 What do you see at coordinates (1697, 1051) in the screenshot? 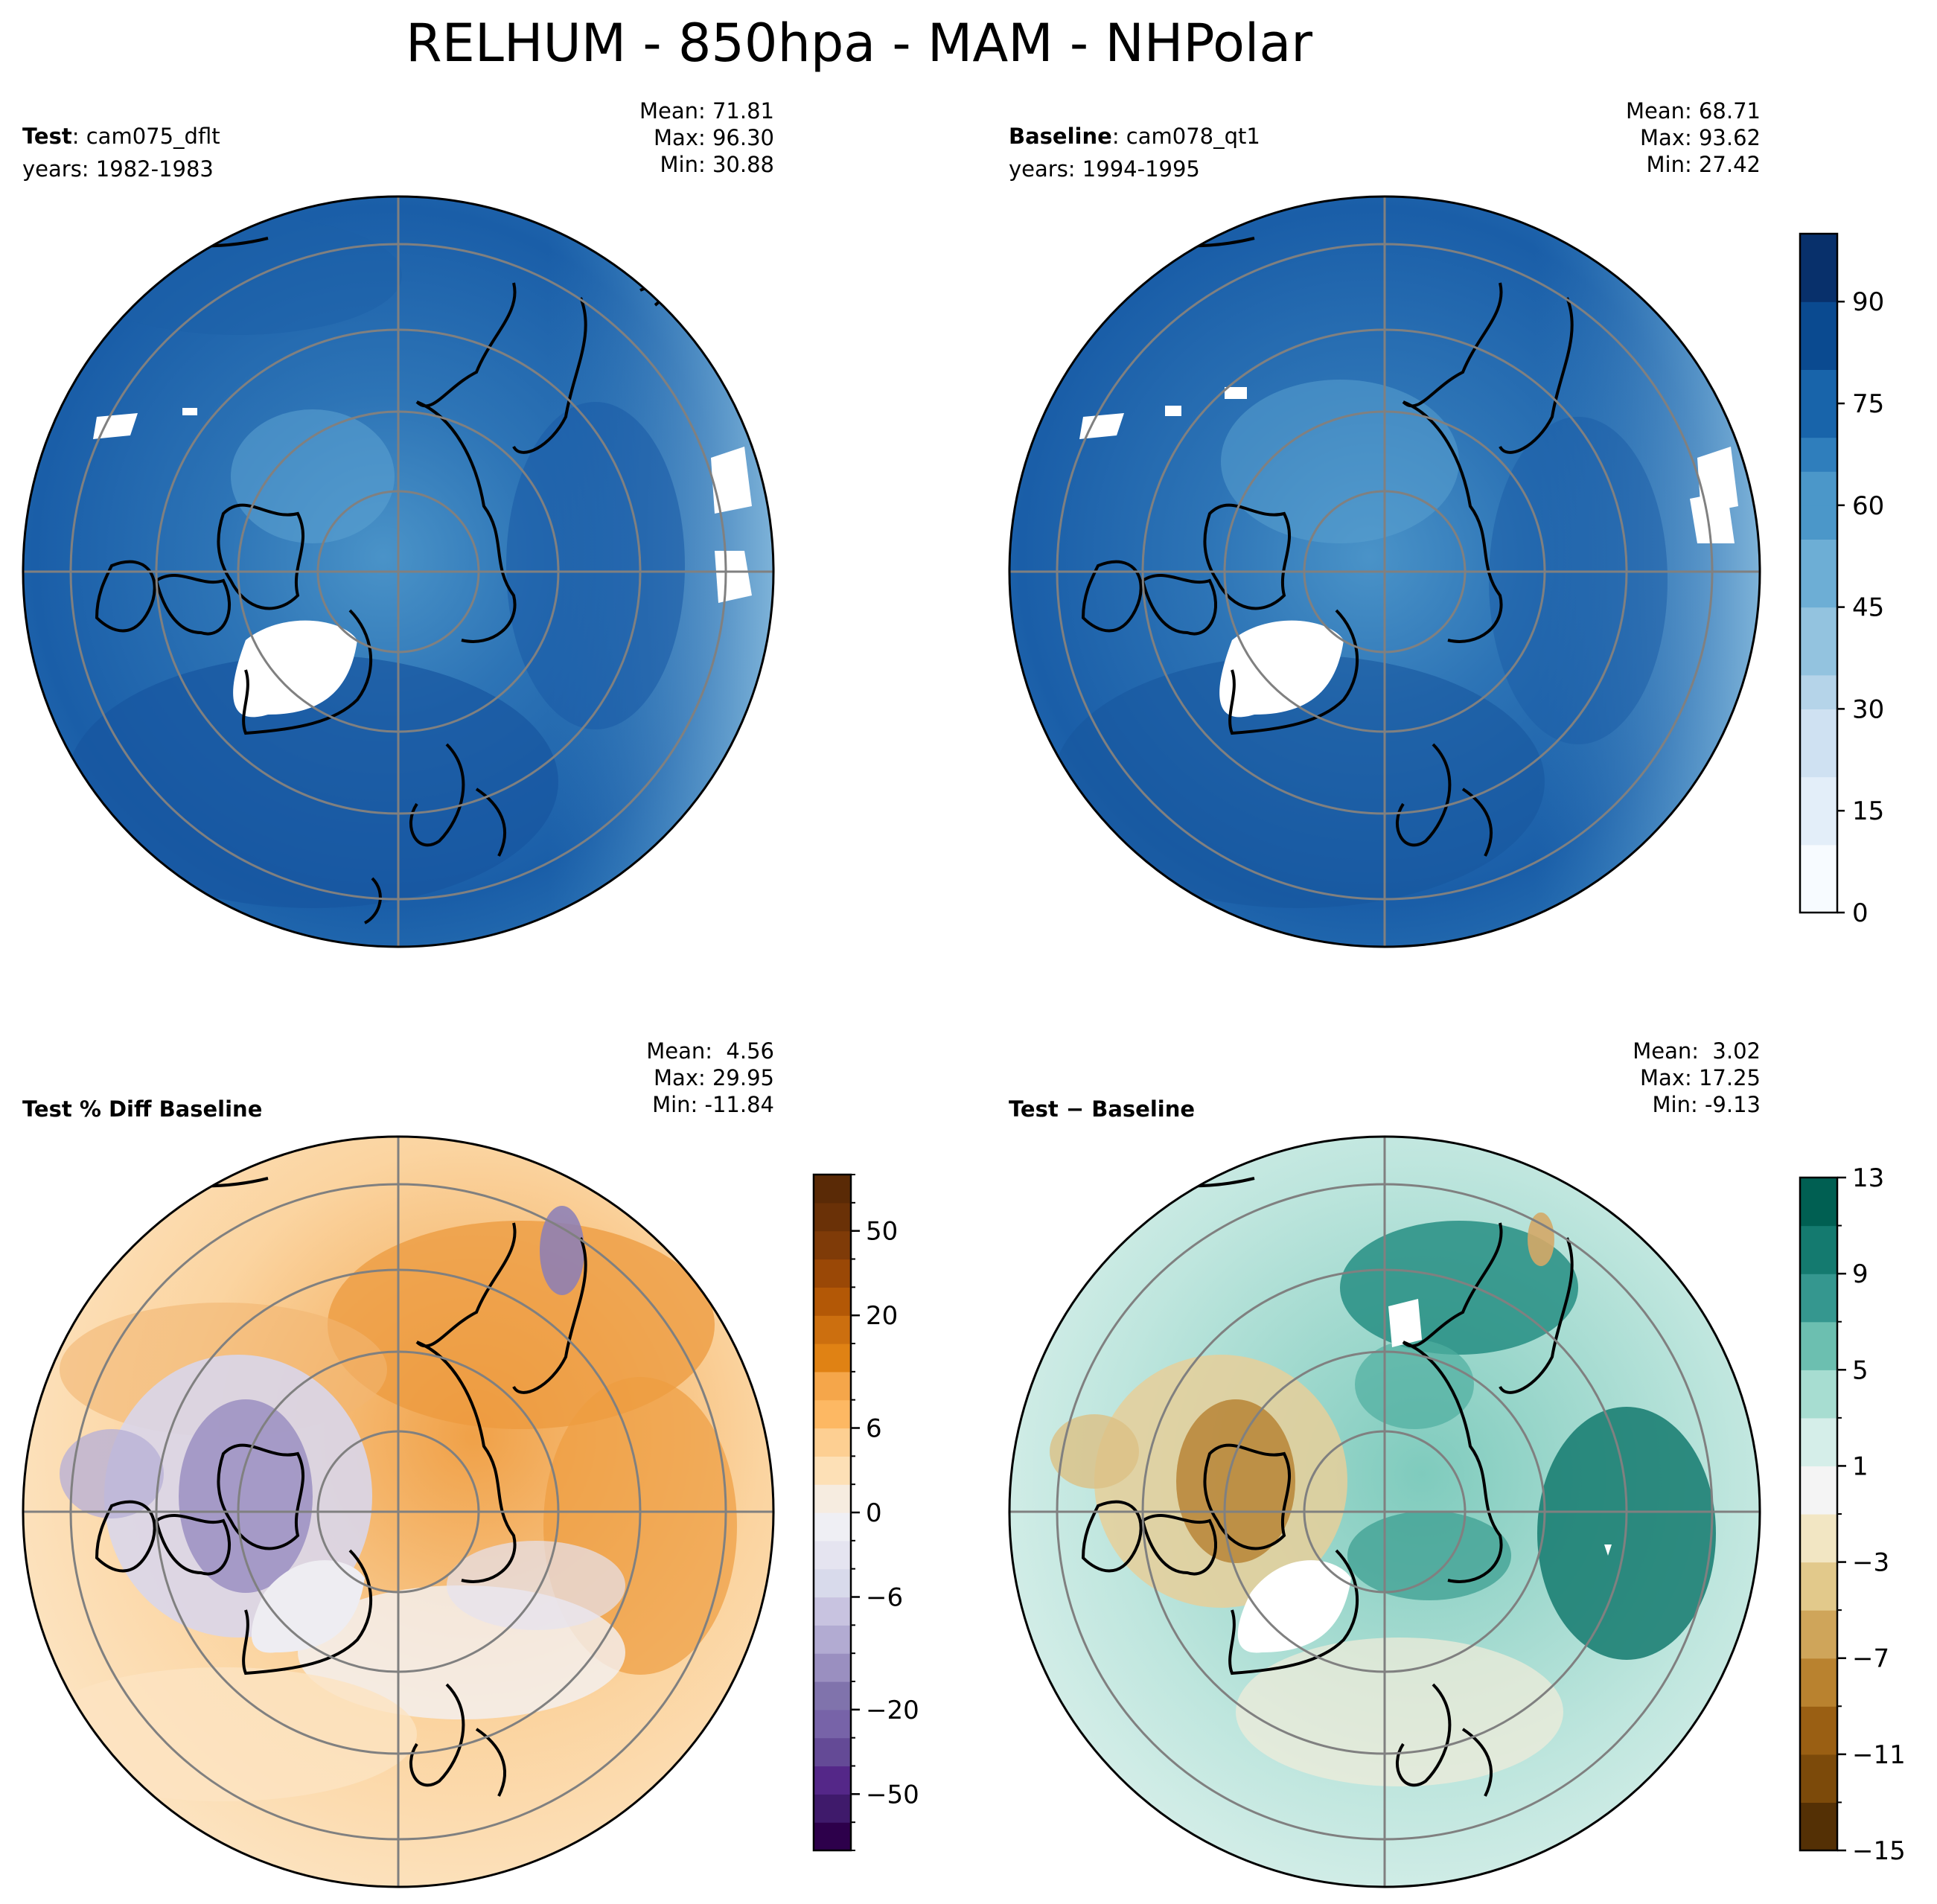
I see `panel-diff-mean: Mean: 3.02` at bounding box center [1697, 1051].